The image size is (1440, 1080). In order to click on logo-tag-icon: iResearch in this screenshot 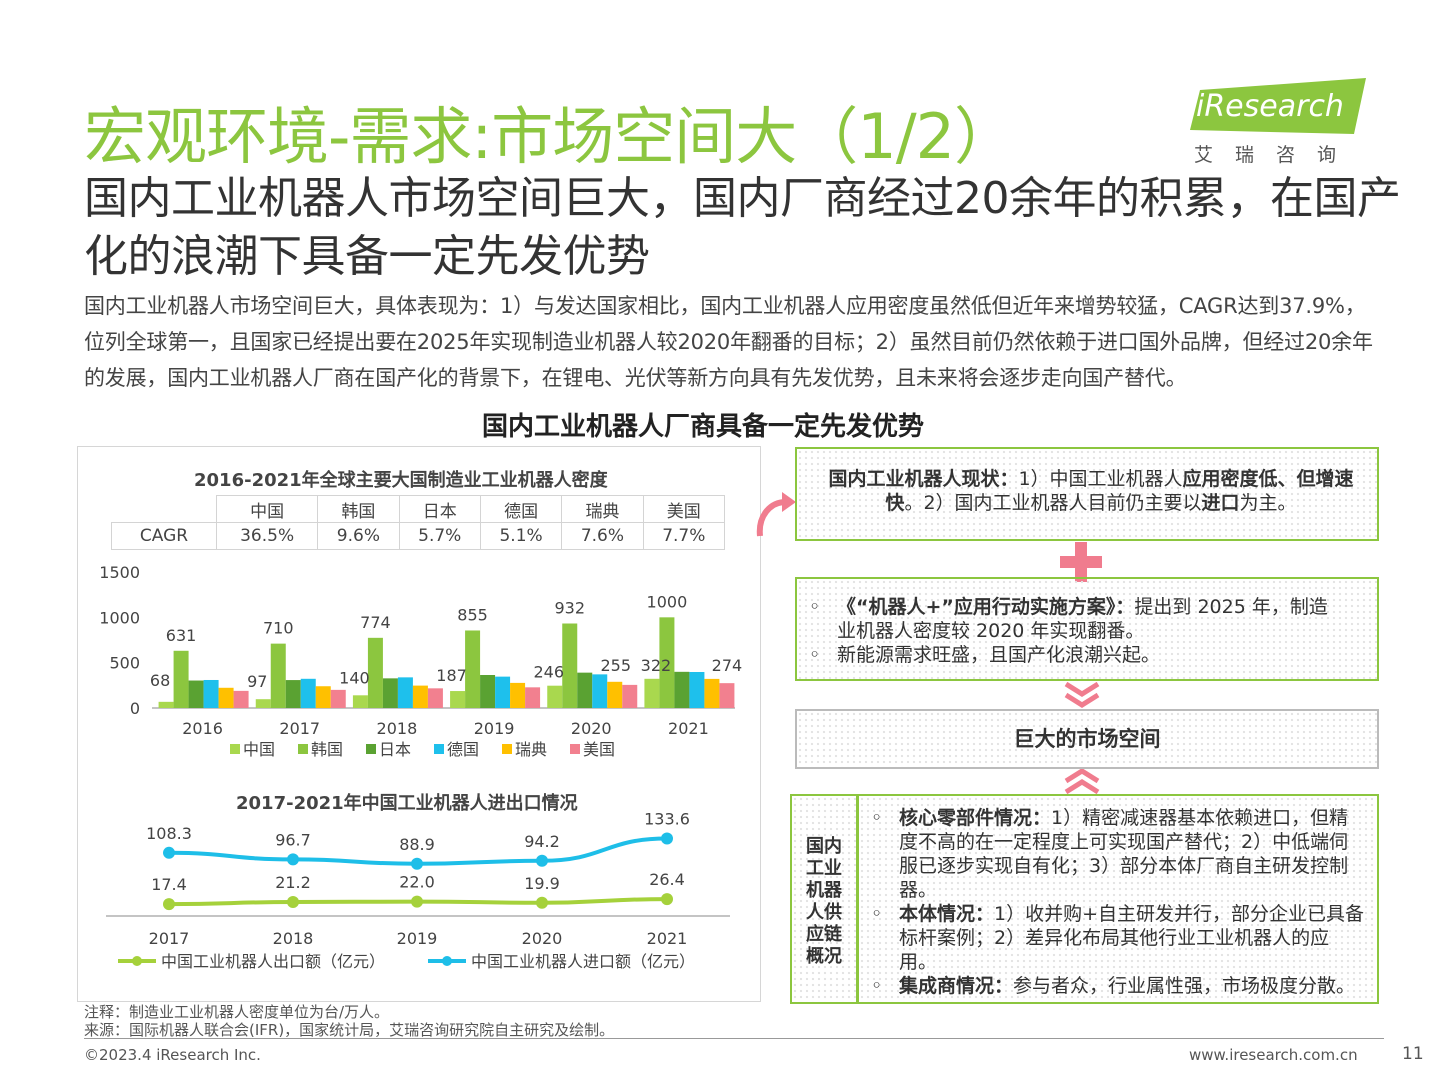, I will do `click(1278, 106)`.